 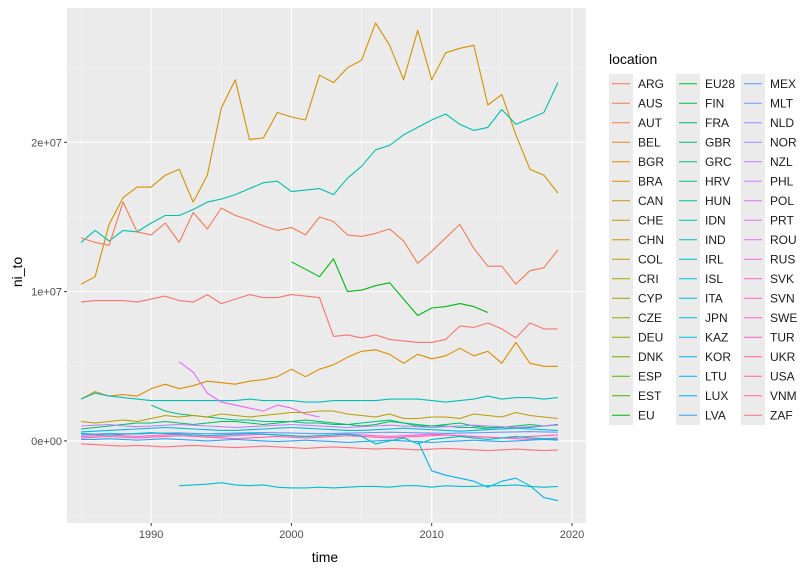 I want to click on series-line-fra, so click(x=319, y=424).